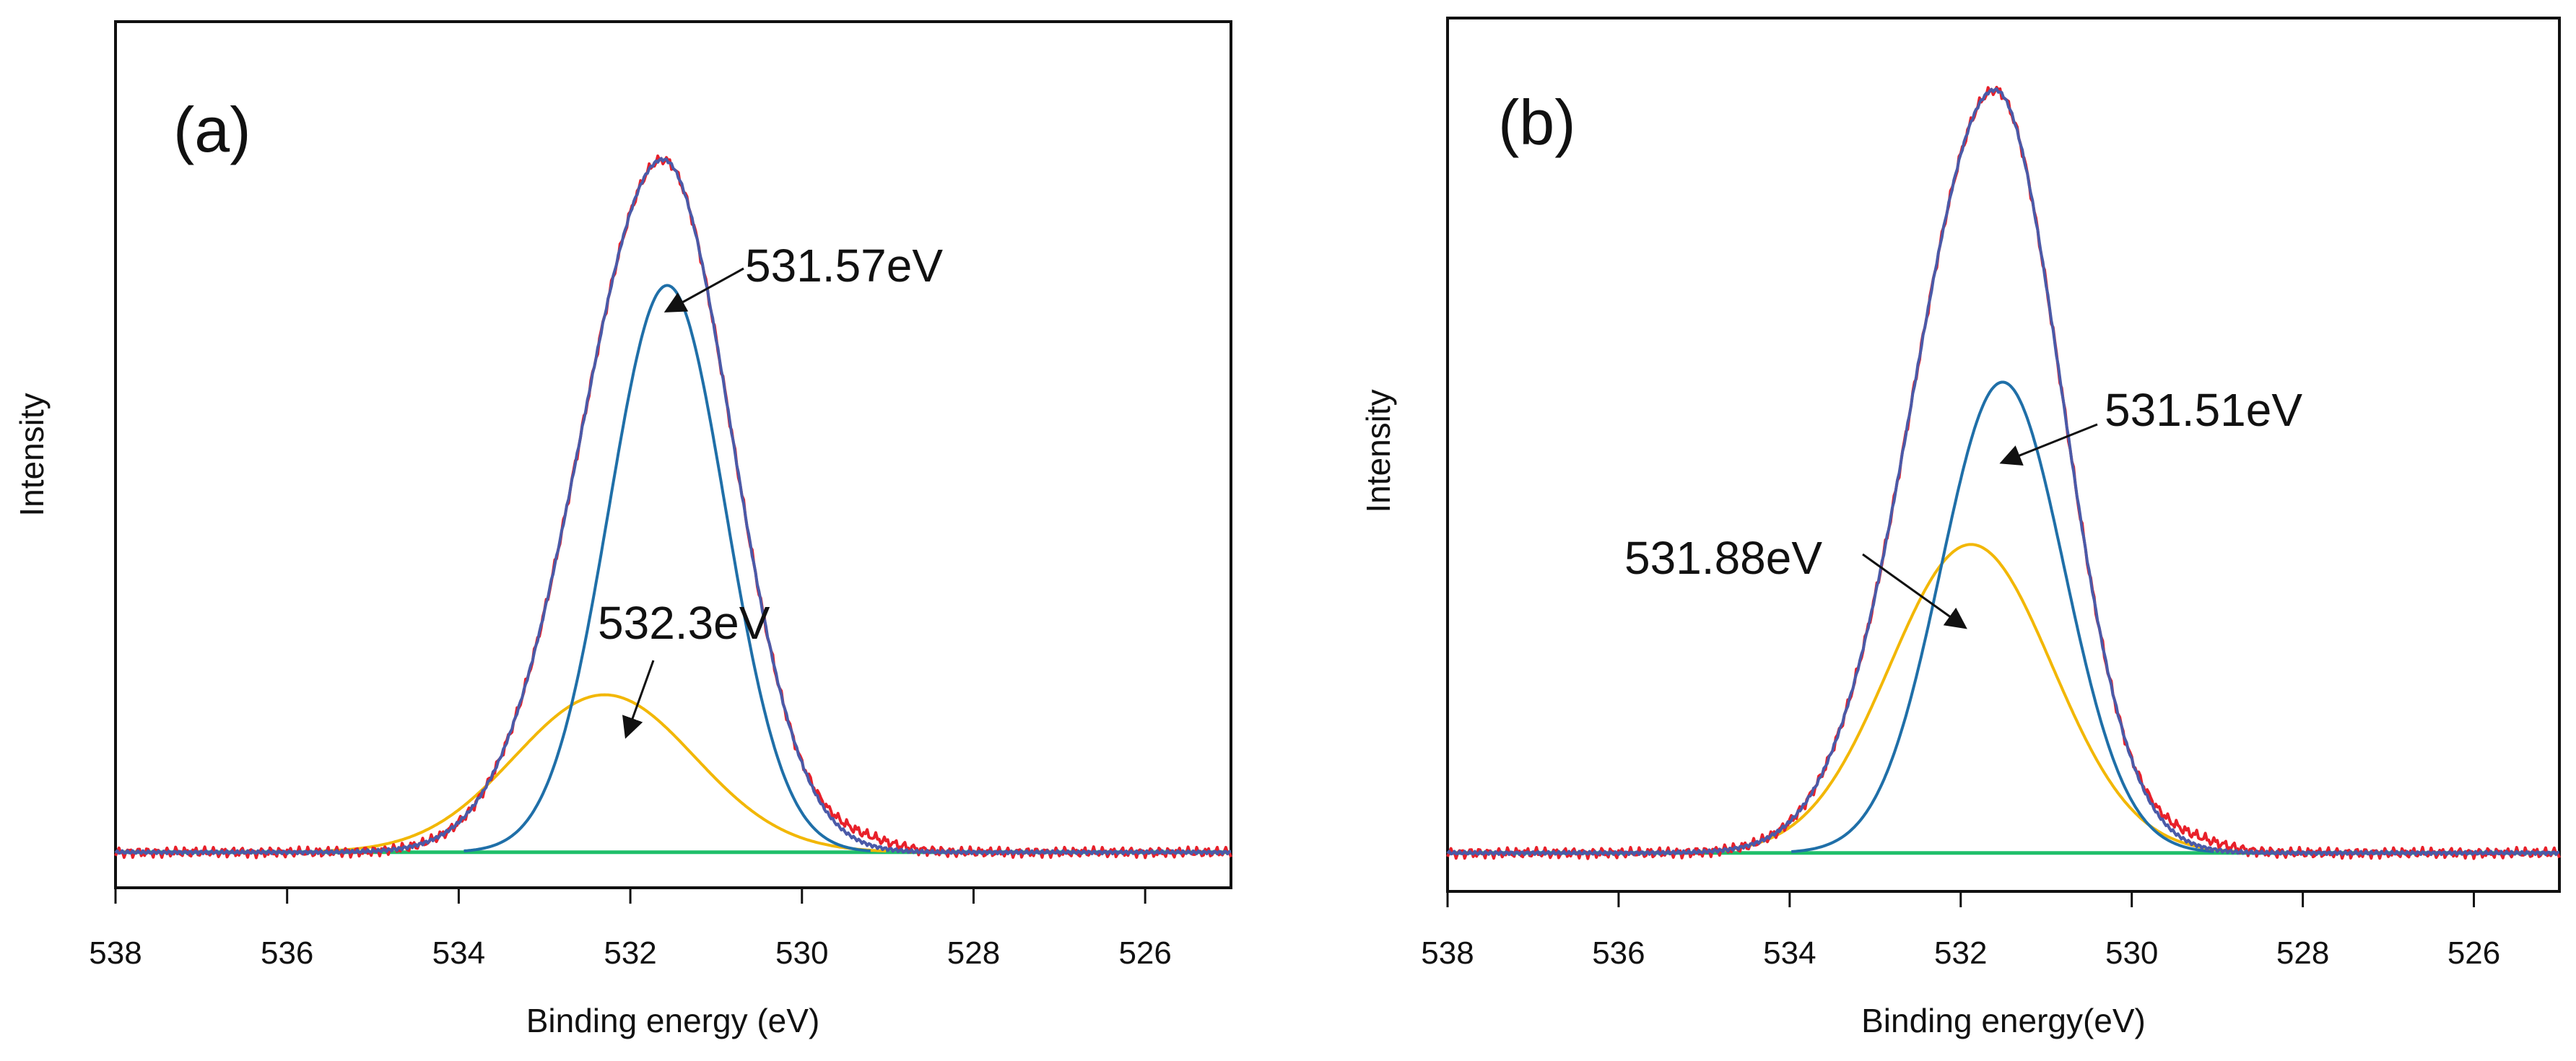 The height and width of the screenshot is (1061, 2576). I want to click on annotation-label: 532.3eV, so click(684, 623).